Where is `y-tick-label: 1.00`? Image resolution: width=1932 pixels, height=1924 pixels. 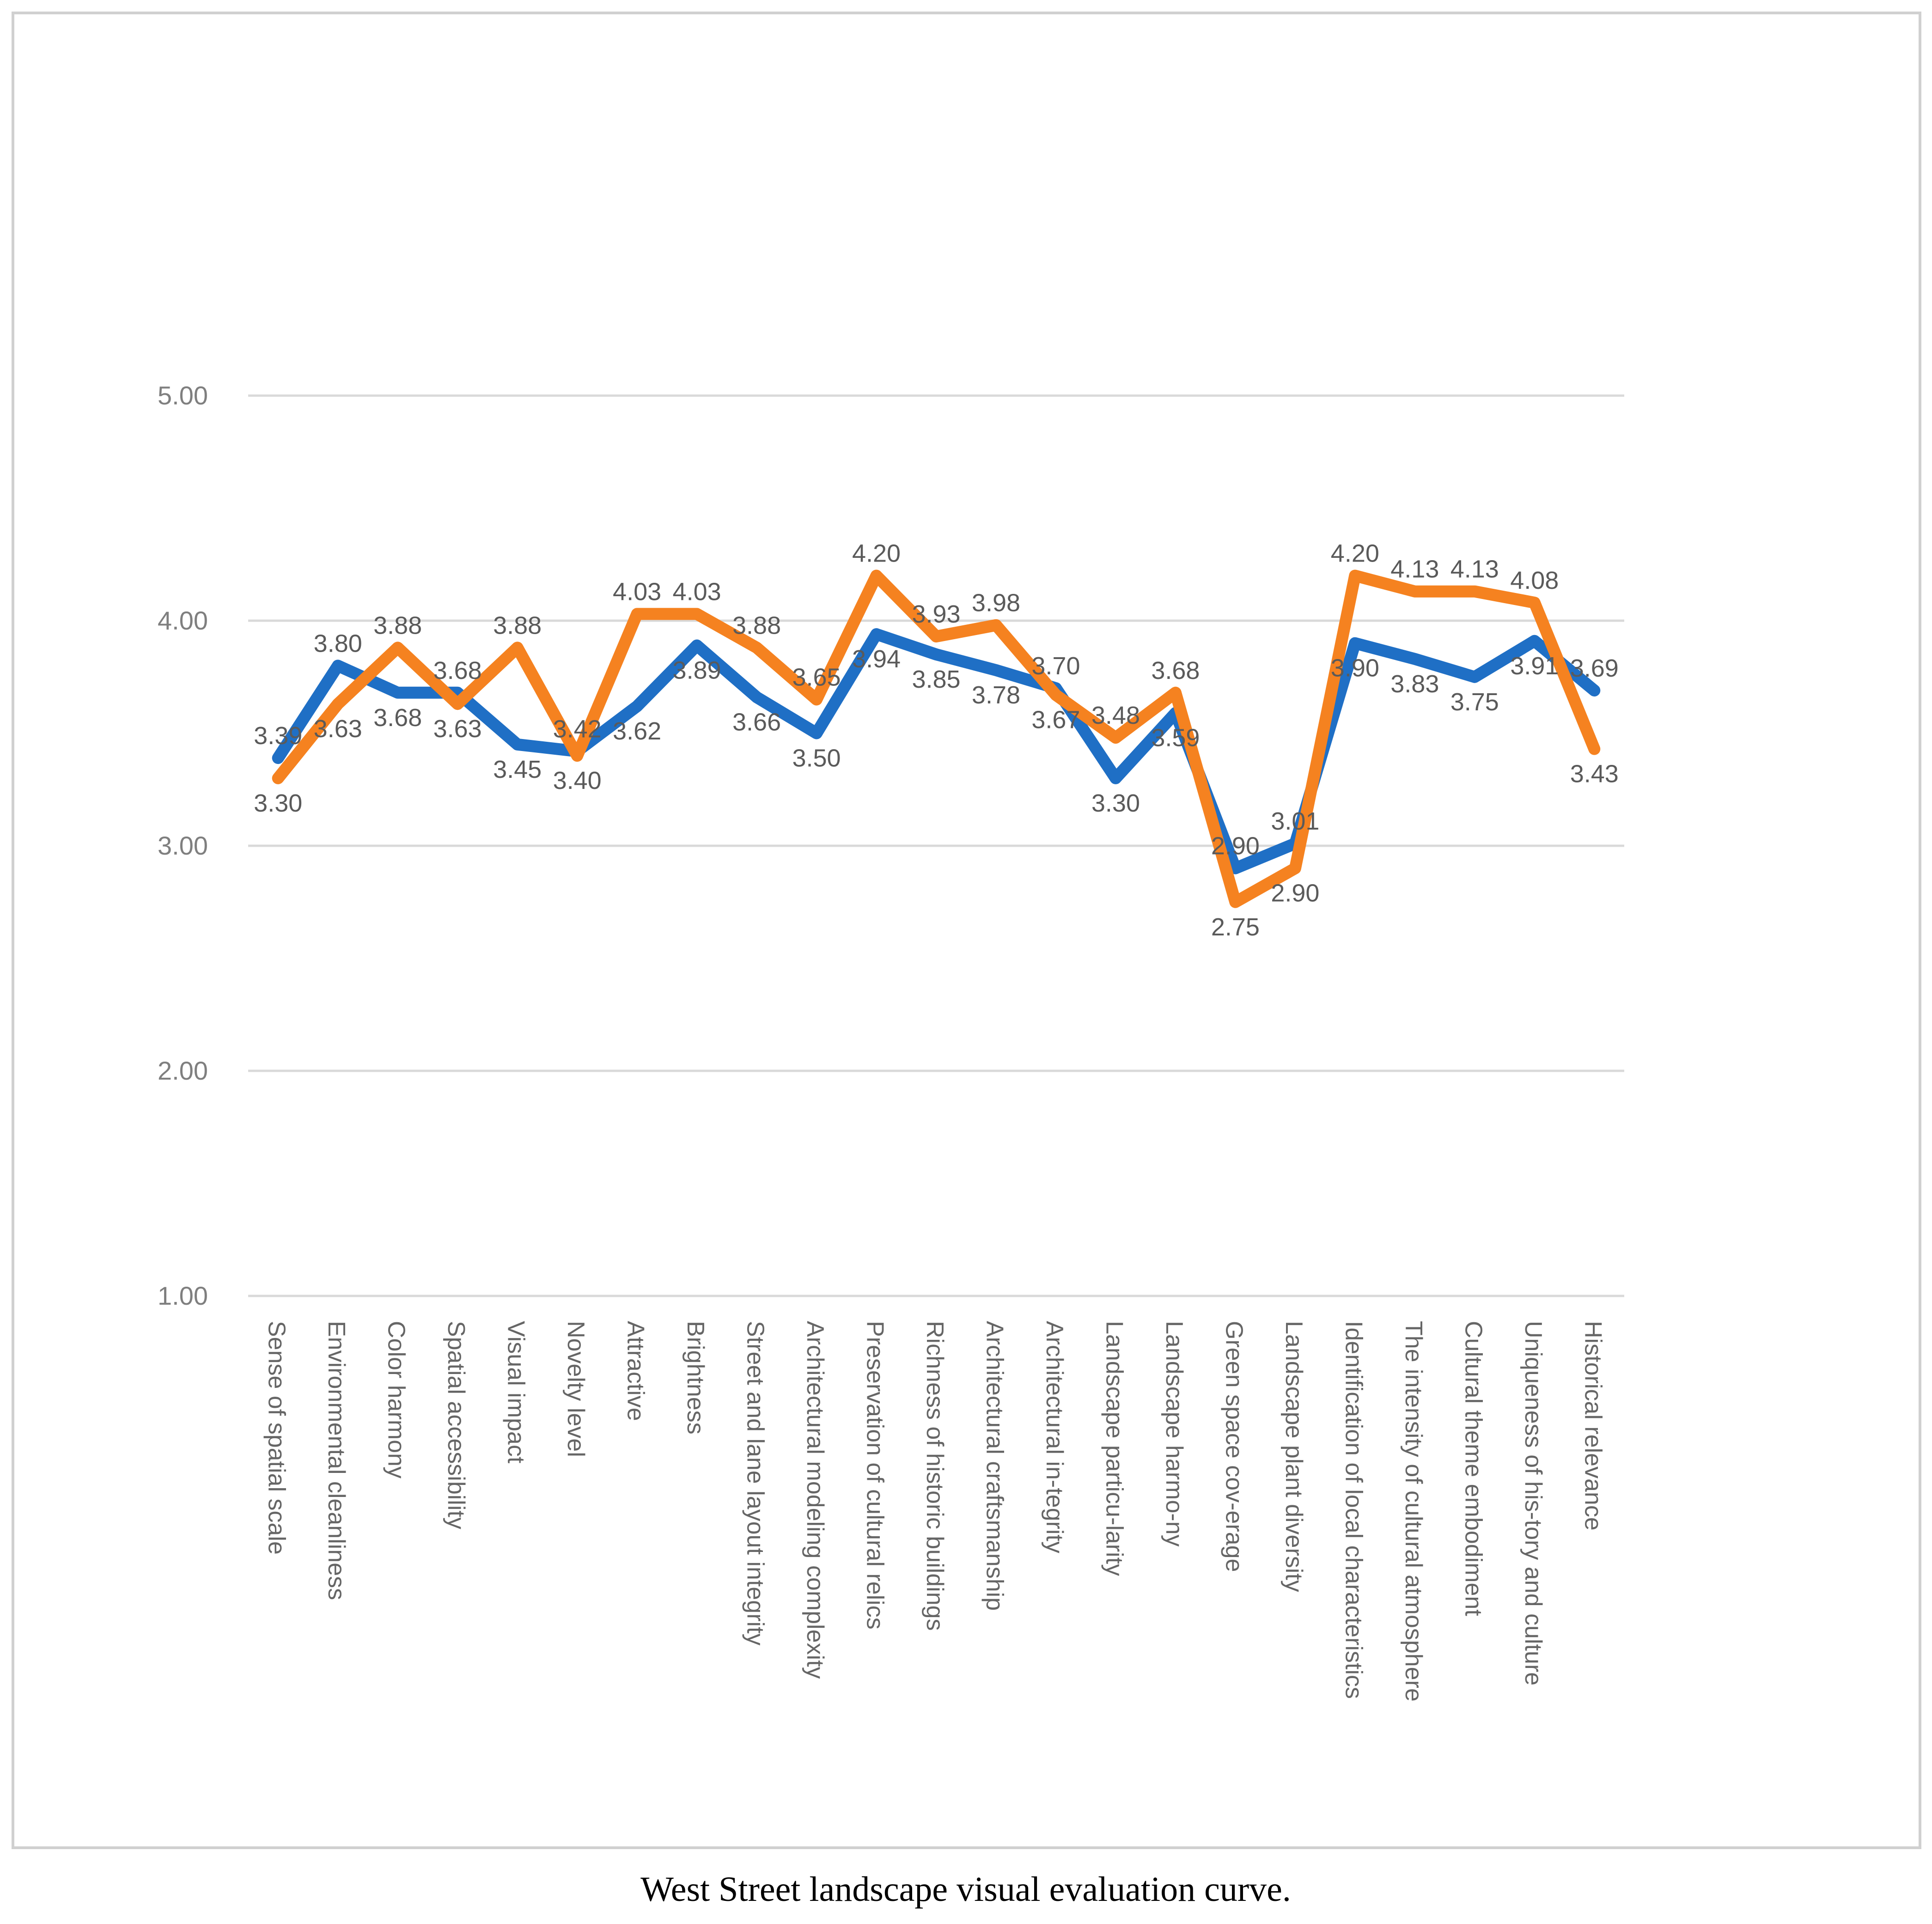
y-tick-label: 1.00 is located at coordinates (183, 1295).